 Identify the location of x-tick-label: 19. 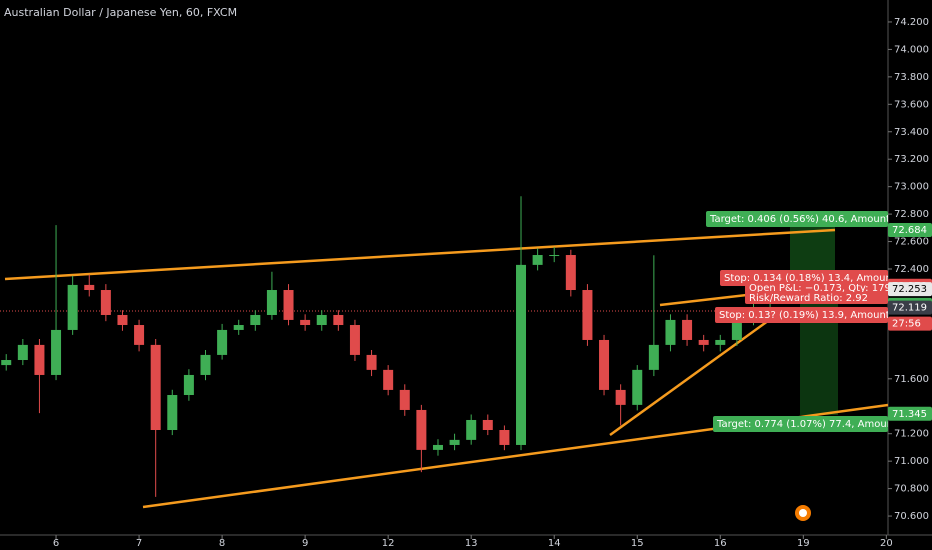
(803, 543).